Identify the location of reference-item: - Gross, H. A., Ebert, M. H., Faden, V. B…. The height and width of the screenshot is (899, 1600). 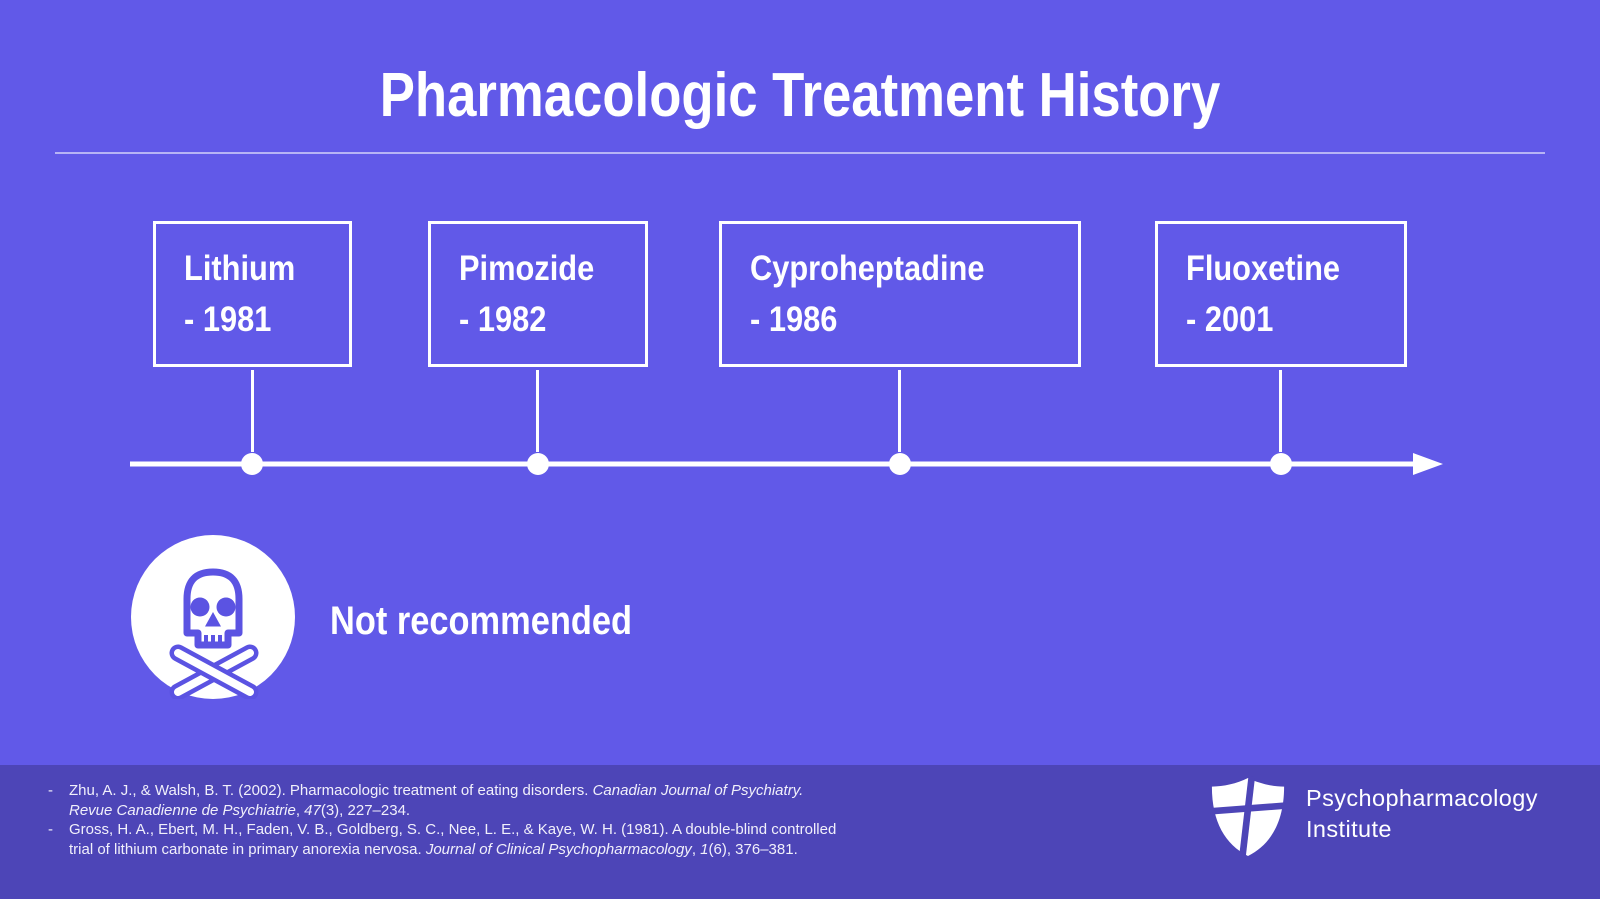
(448, 839).